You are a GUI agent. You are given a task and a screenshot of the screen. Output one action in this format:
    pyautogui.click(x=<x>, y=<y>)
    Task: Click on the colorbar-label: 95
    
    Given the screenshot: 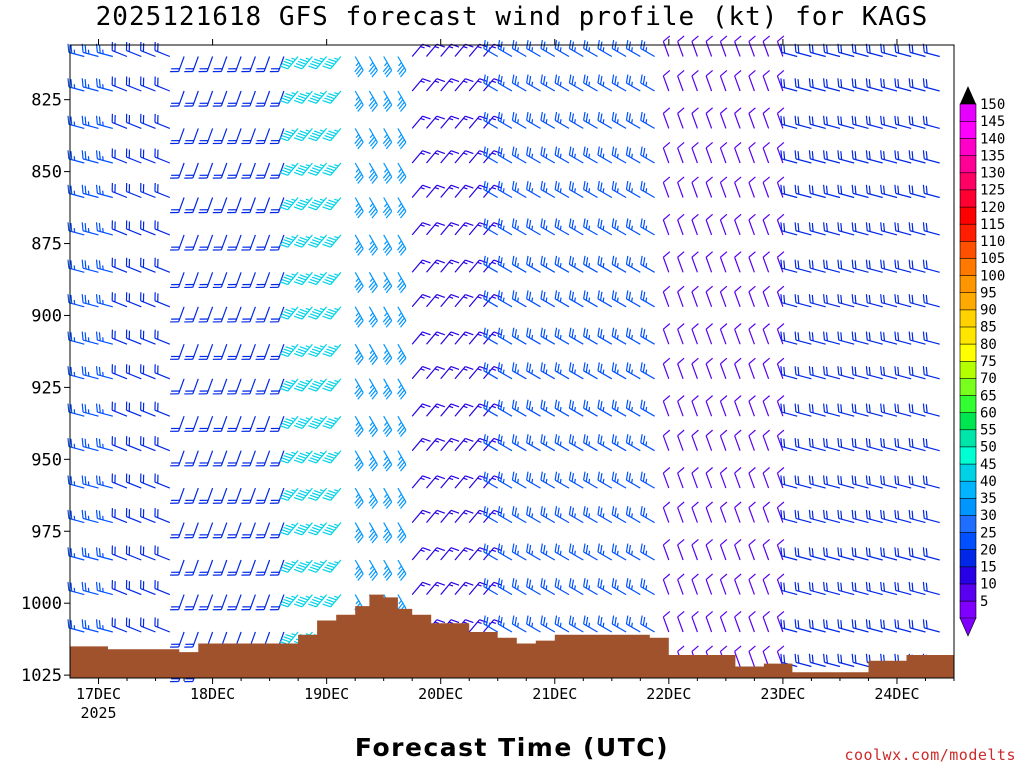 What is the action you would take?
    pyautogui.click(x=988, y=294)
    